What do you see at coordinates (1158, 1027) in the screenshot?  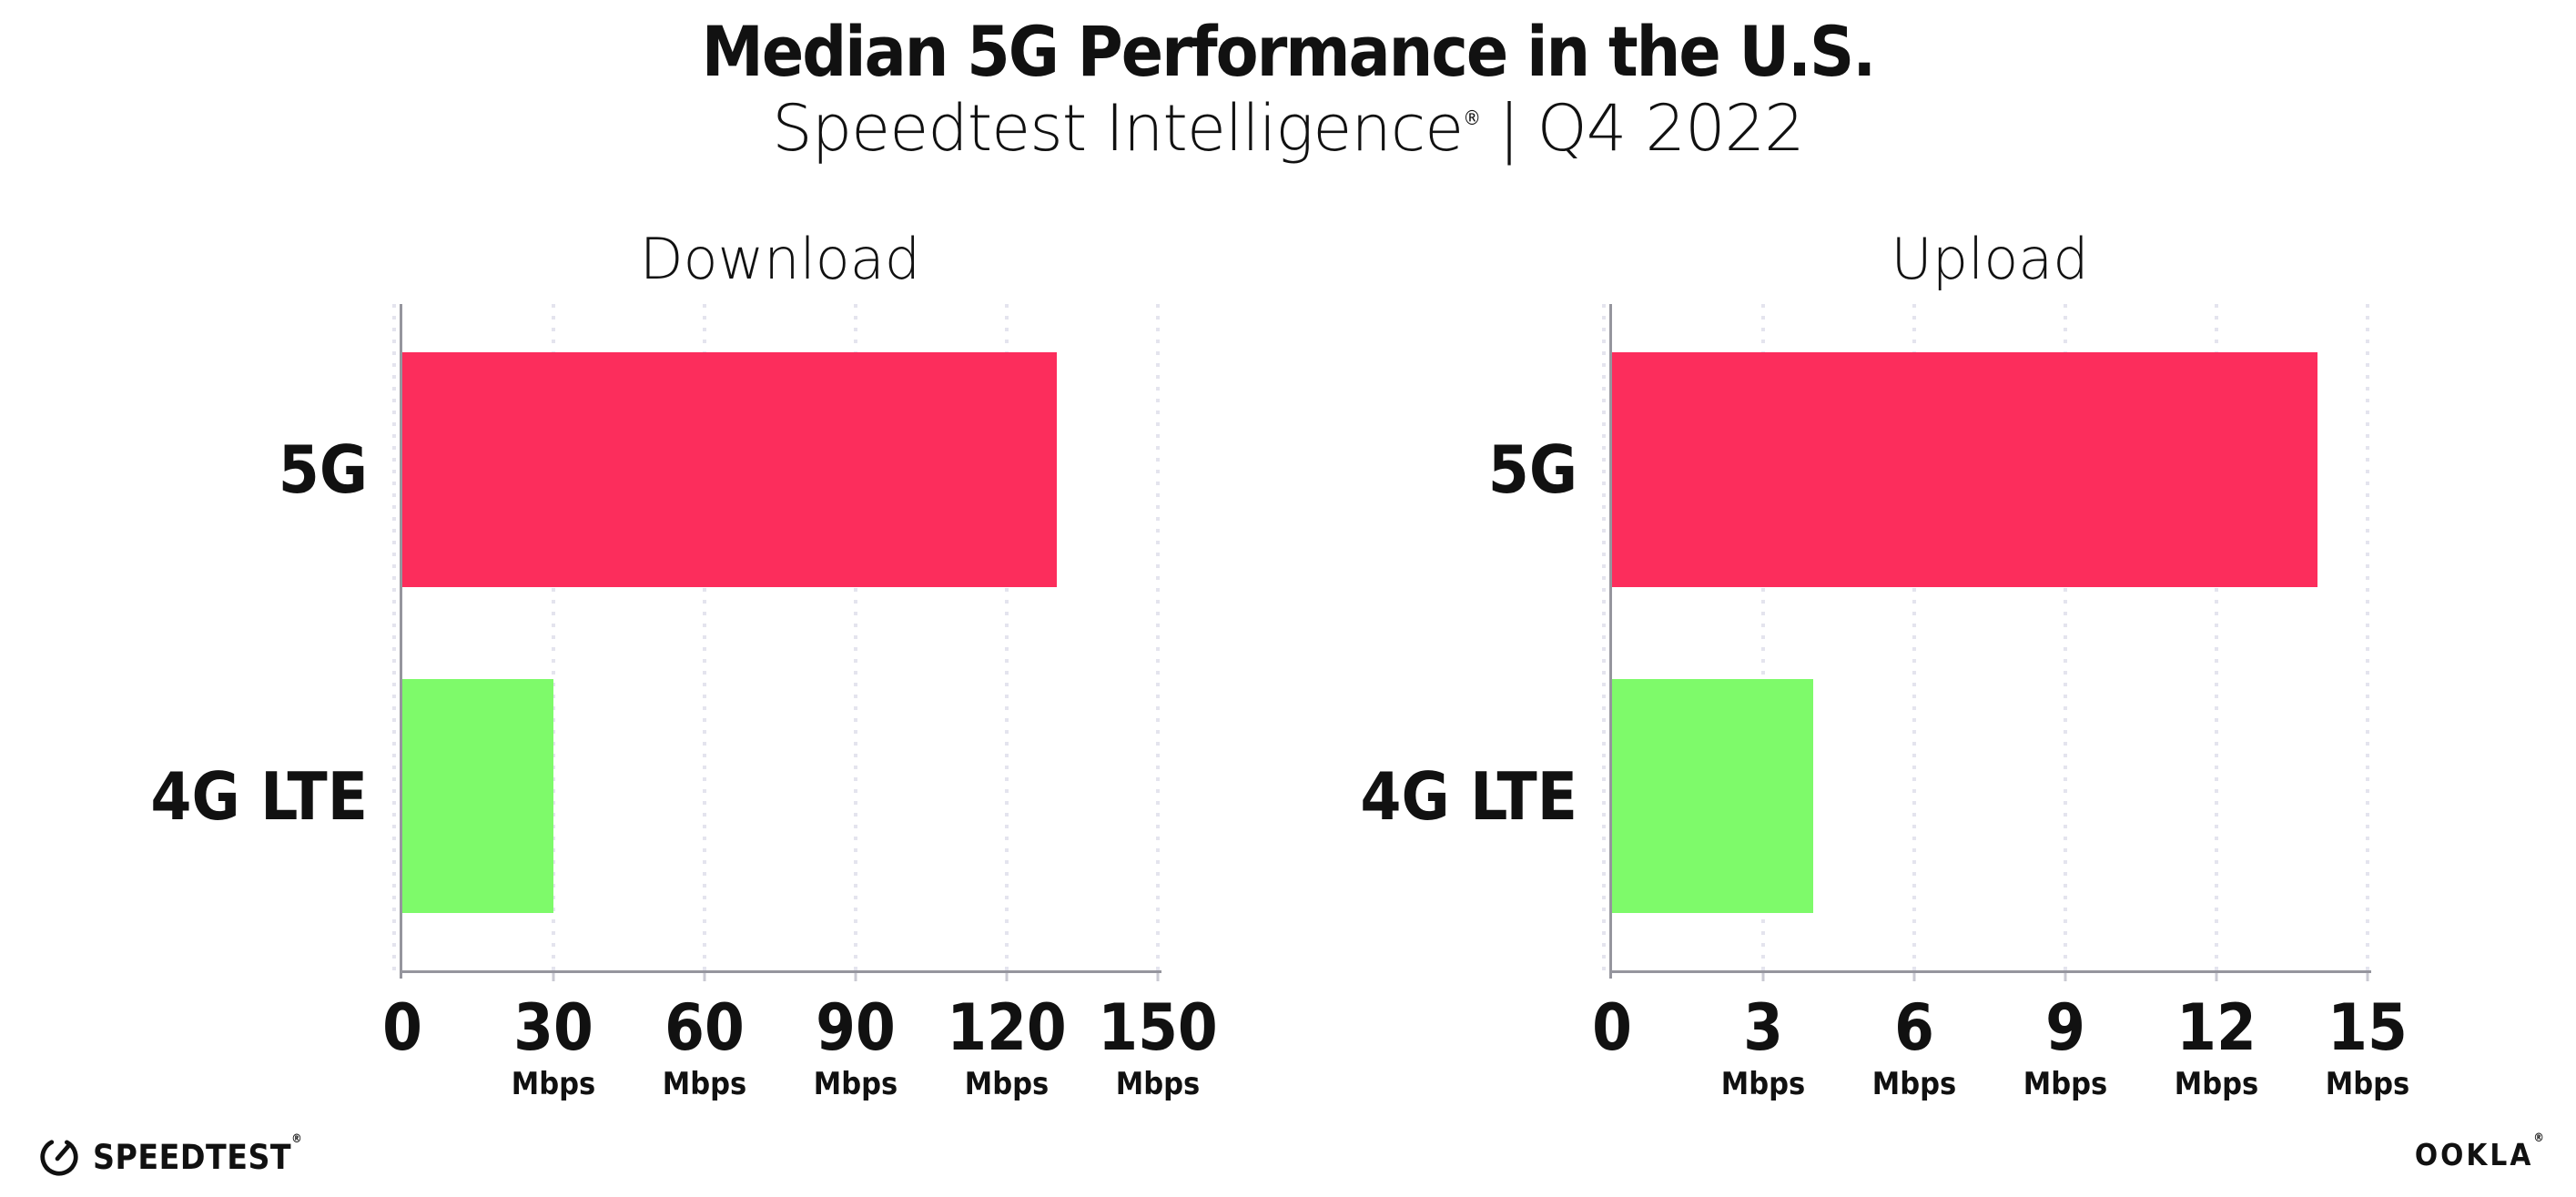 I see `tick-value: 150` at bounding box center [1158, 1027].